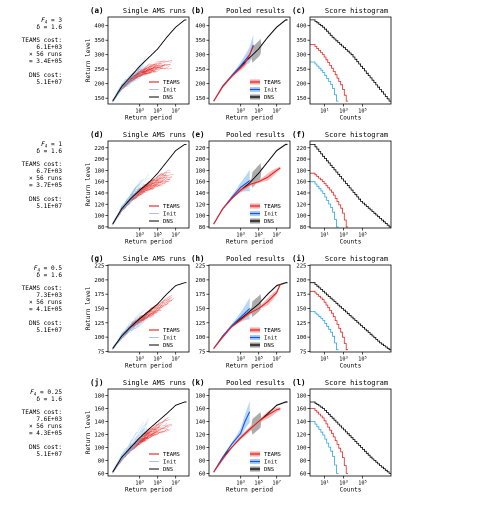 The width and height of the screenshot is (479, 509). Describe the element at coordinates (356, 11) in the screenshot. I see `panel-title: Score histogram` at that location.